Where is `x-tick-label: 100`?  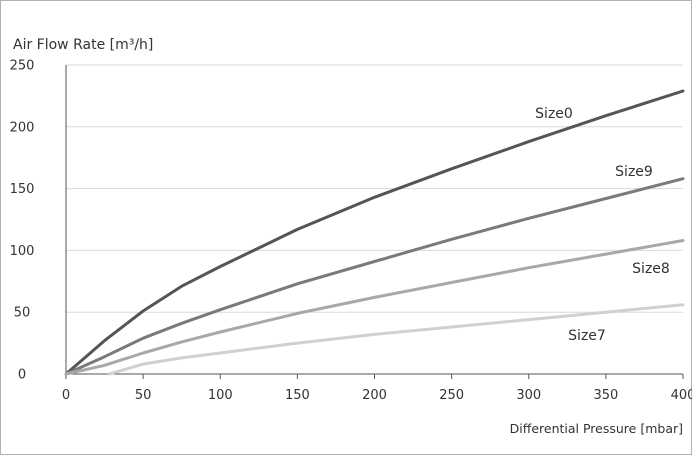
x-tick-label: 100 is located at coordinates (220, 395).